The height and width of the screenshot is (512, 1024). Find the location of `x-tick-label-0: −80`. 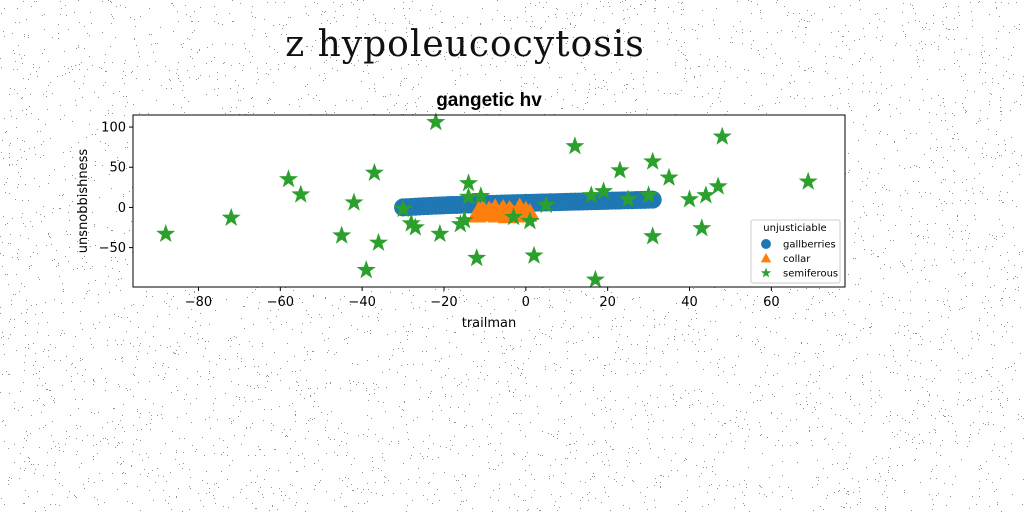

x-tick-label-0: −80 is located at coordinates (198, 302).